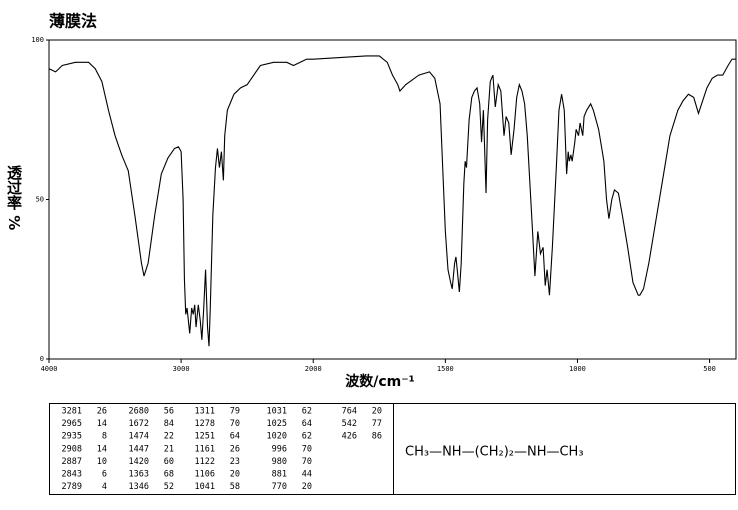 This screenshot has height=510, width=738. Describe the element at coordinates (279, 462) in the screenshot. I see `peak-wavenumber: 980` at that location.